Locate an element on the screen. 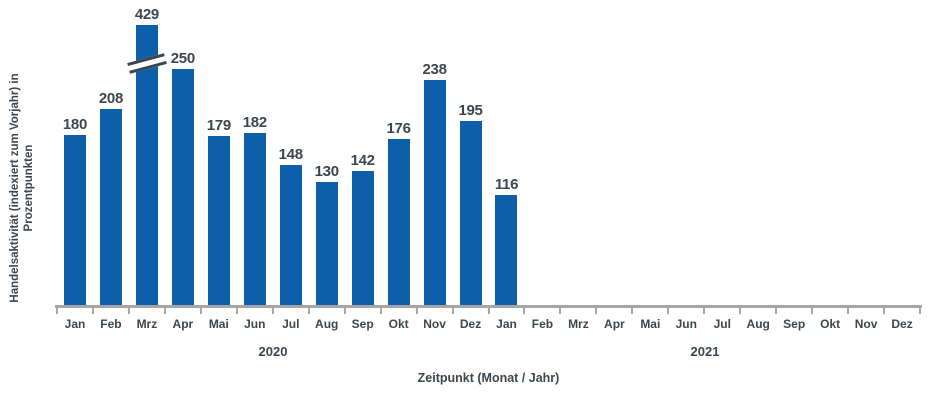 The image size is (935, 400). x-axis-title: Zeitpunkt (Monat / Jahr) is located at coordinates (488, 378).